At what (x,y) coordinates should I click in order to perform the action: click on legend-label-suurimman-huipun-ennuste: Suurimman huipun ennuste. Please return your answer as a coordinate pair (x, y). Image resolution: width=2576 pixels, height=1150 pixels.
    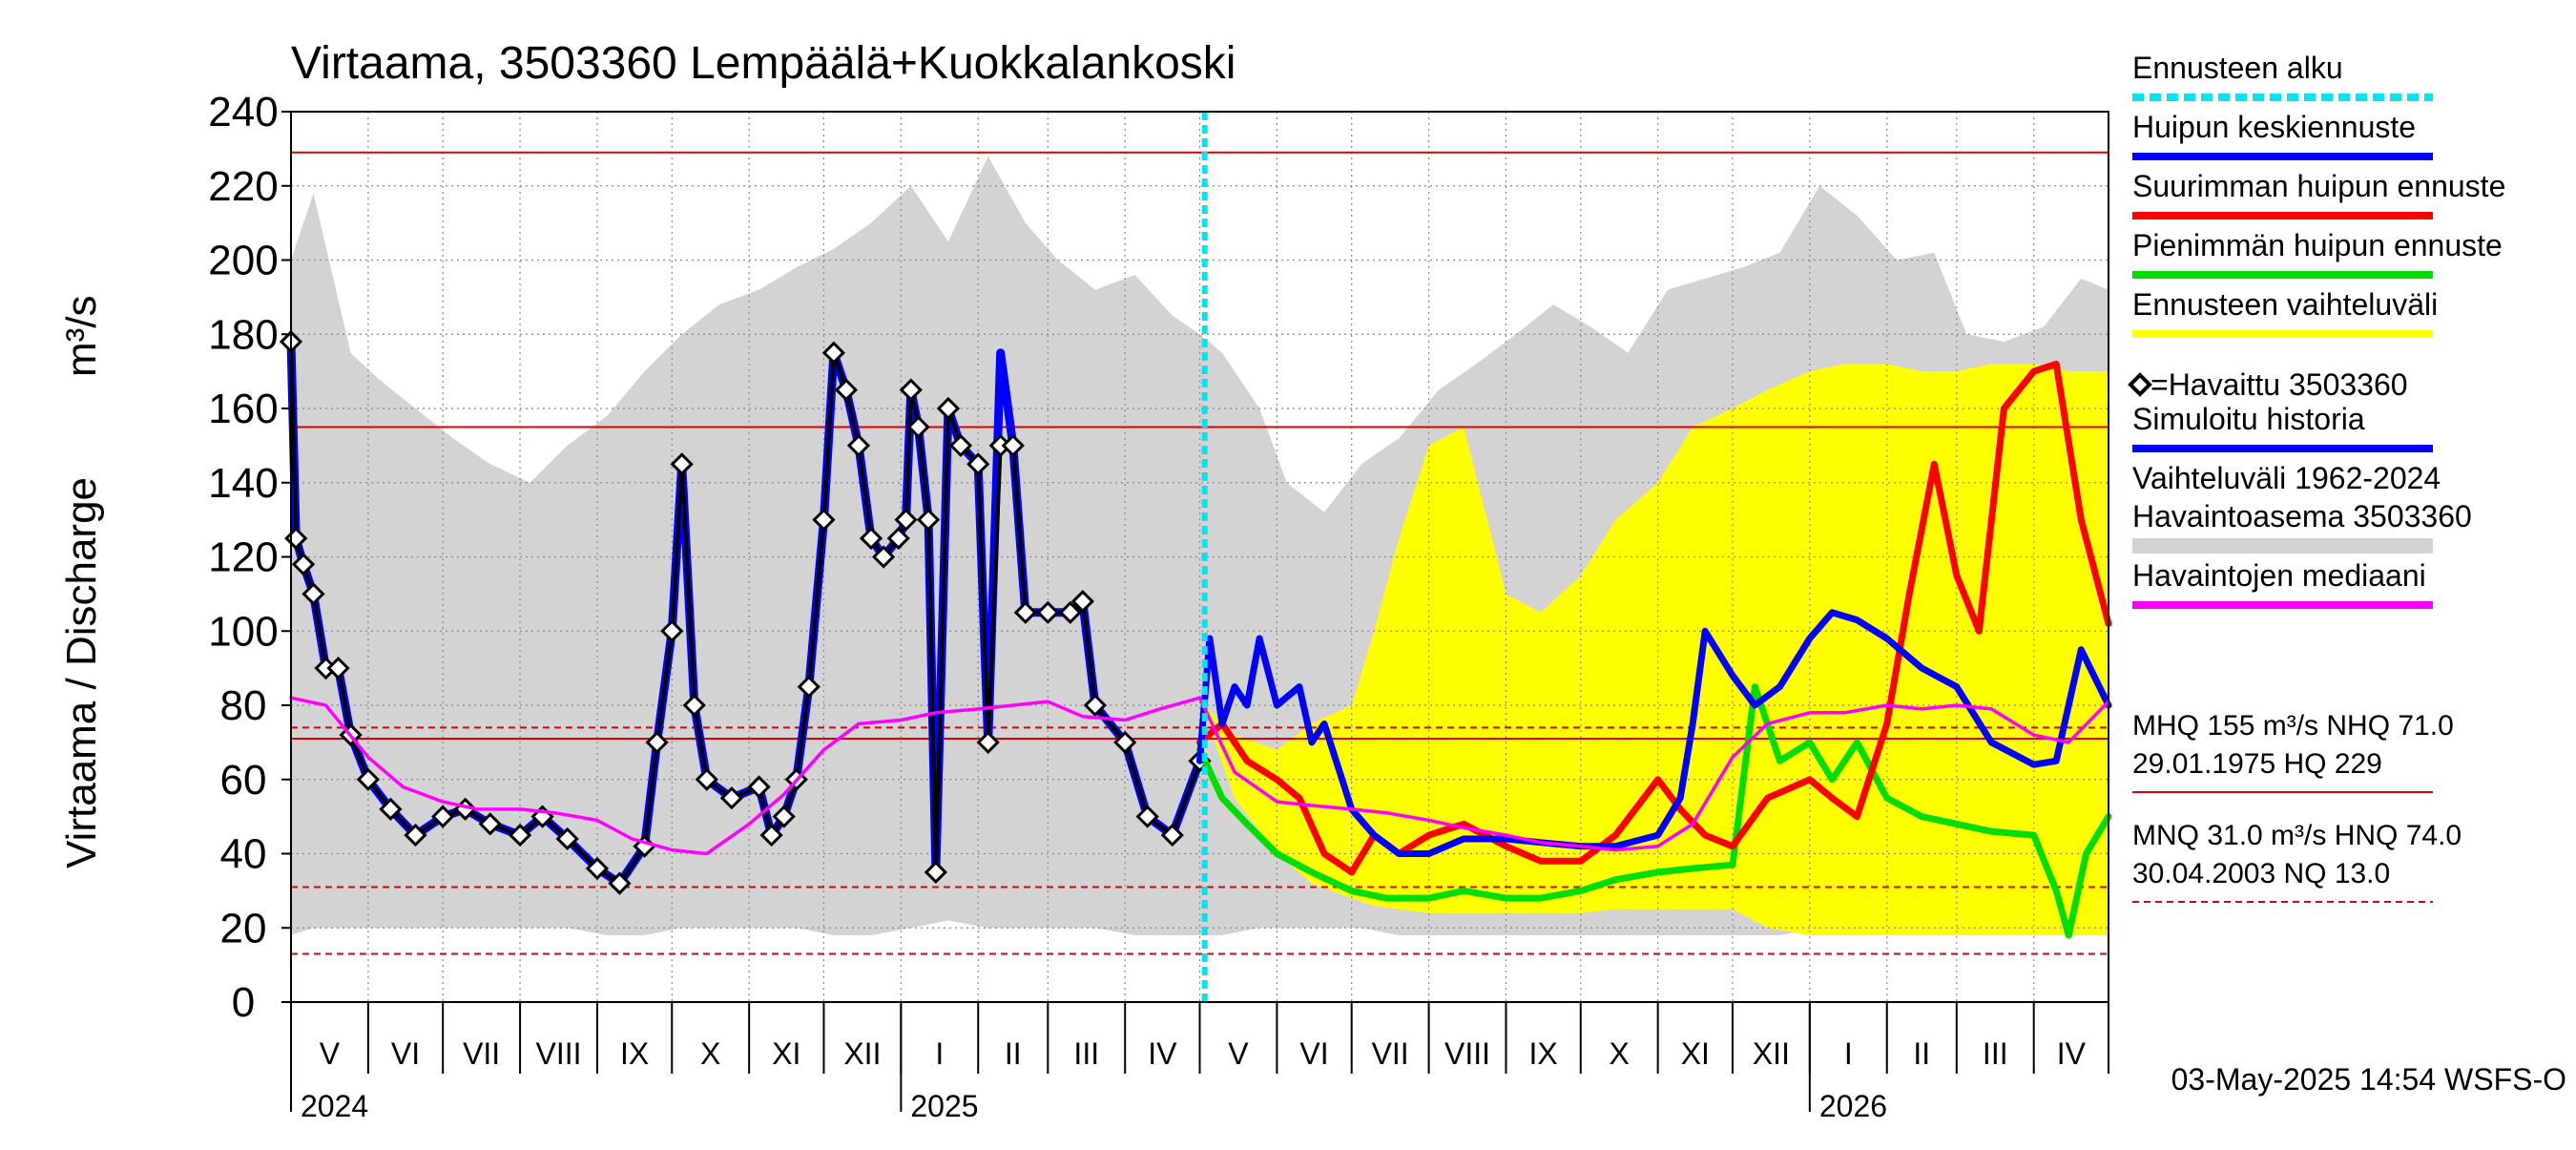
    Looking at the image, I should click on (2318, 186).